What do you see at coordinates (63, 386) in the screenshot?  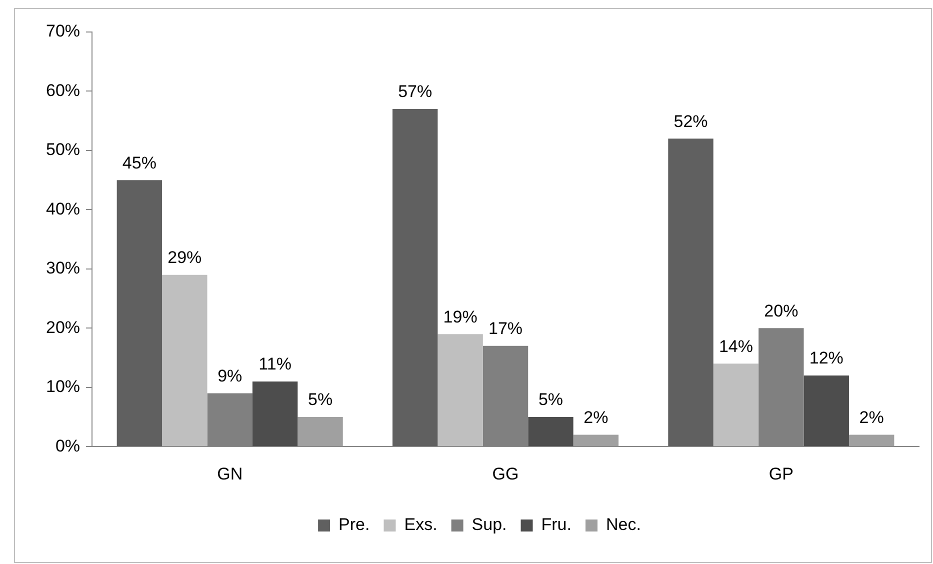 I see `y-tick-label: 10%` at bounding box center [63, 386].